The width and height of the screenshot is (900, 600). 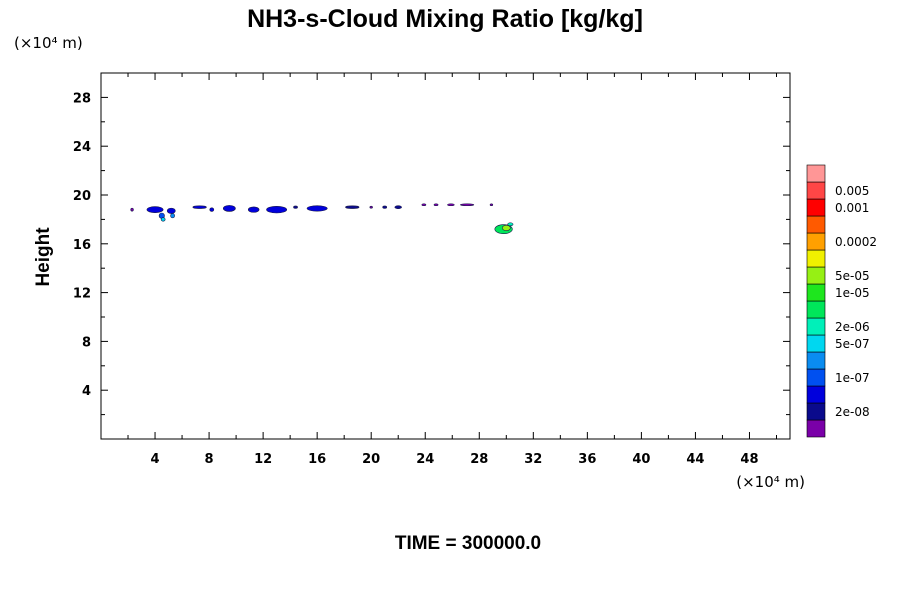 I want to click on colorbar-label: 5e-05, so click(x=852, y=276).